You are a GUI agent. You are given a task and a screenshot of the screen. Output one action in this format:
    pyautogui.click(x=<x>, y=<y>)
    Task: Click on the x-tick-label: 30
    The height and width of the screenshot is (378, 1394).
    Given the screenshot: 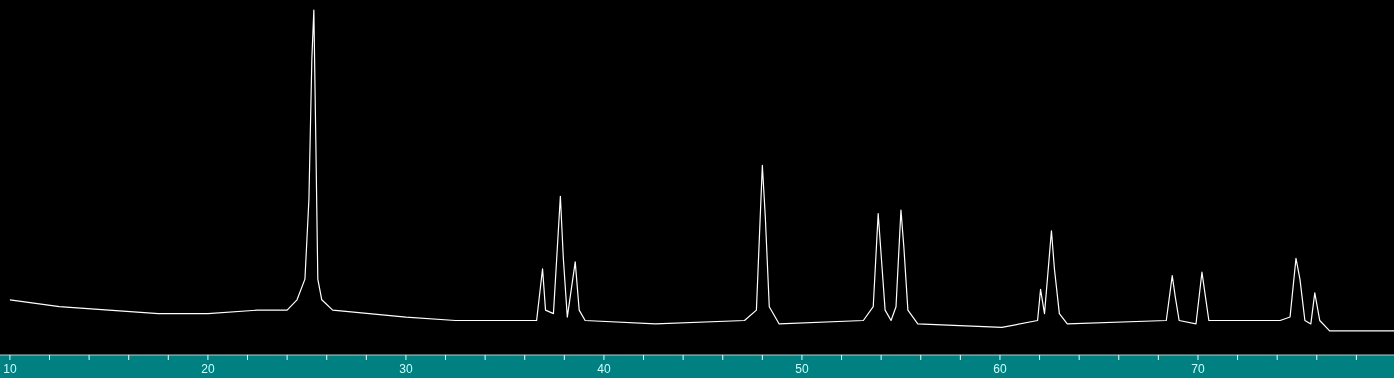 What is the action you would take?
    pyautogui.click(x=406, y=369)
    